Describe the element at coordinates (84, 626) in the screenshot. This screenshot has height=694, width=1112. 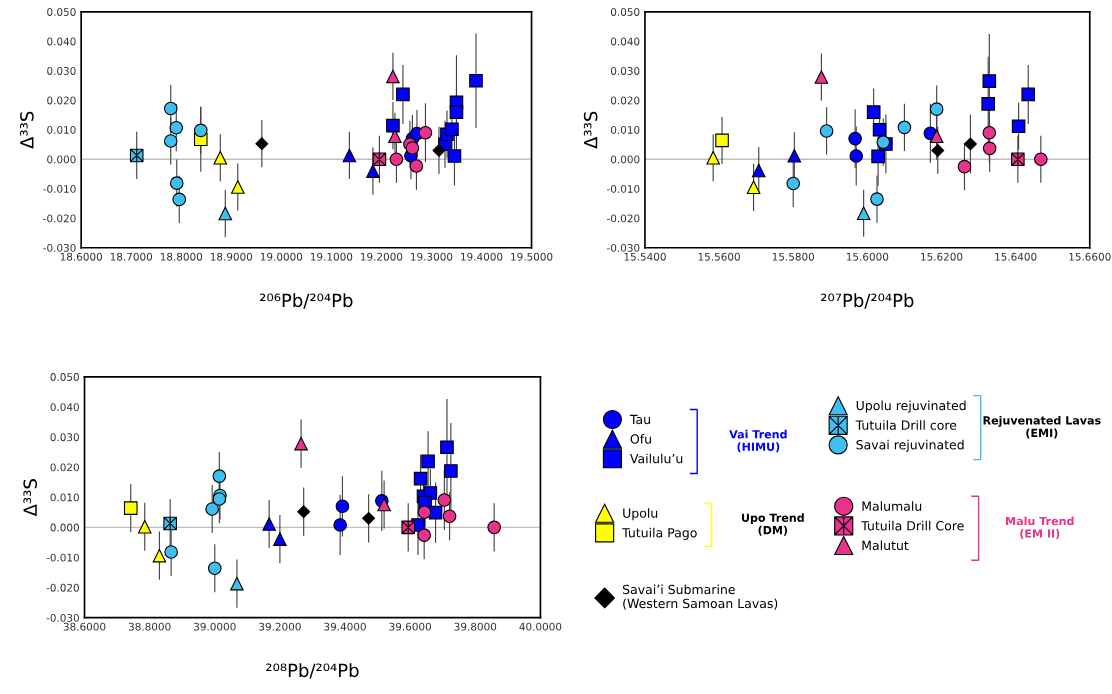
I see `x-tick-label: 38.6000` at that location.